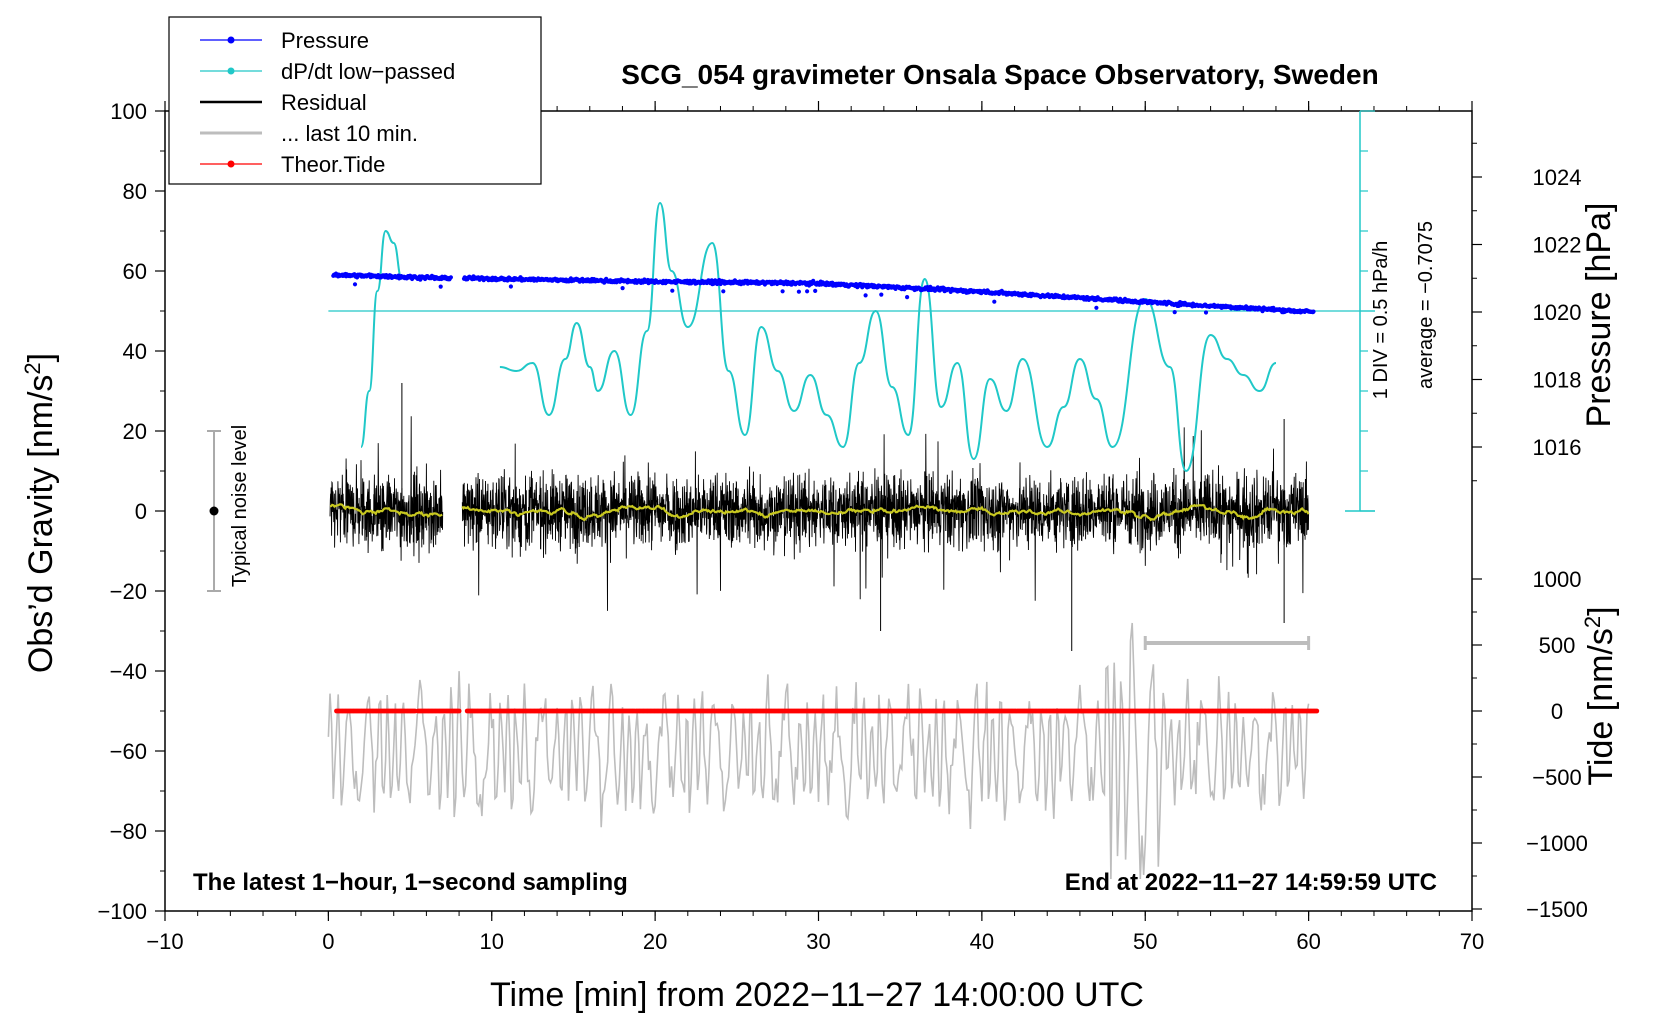 The image size is (1660, 1020). Describe the element at coordinates (128, 751) in the screenshot. I see `y-tick-label: −60` at that location.